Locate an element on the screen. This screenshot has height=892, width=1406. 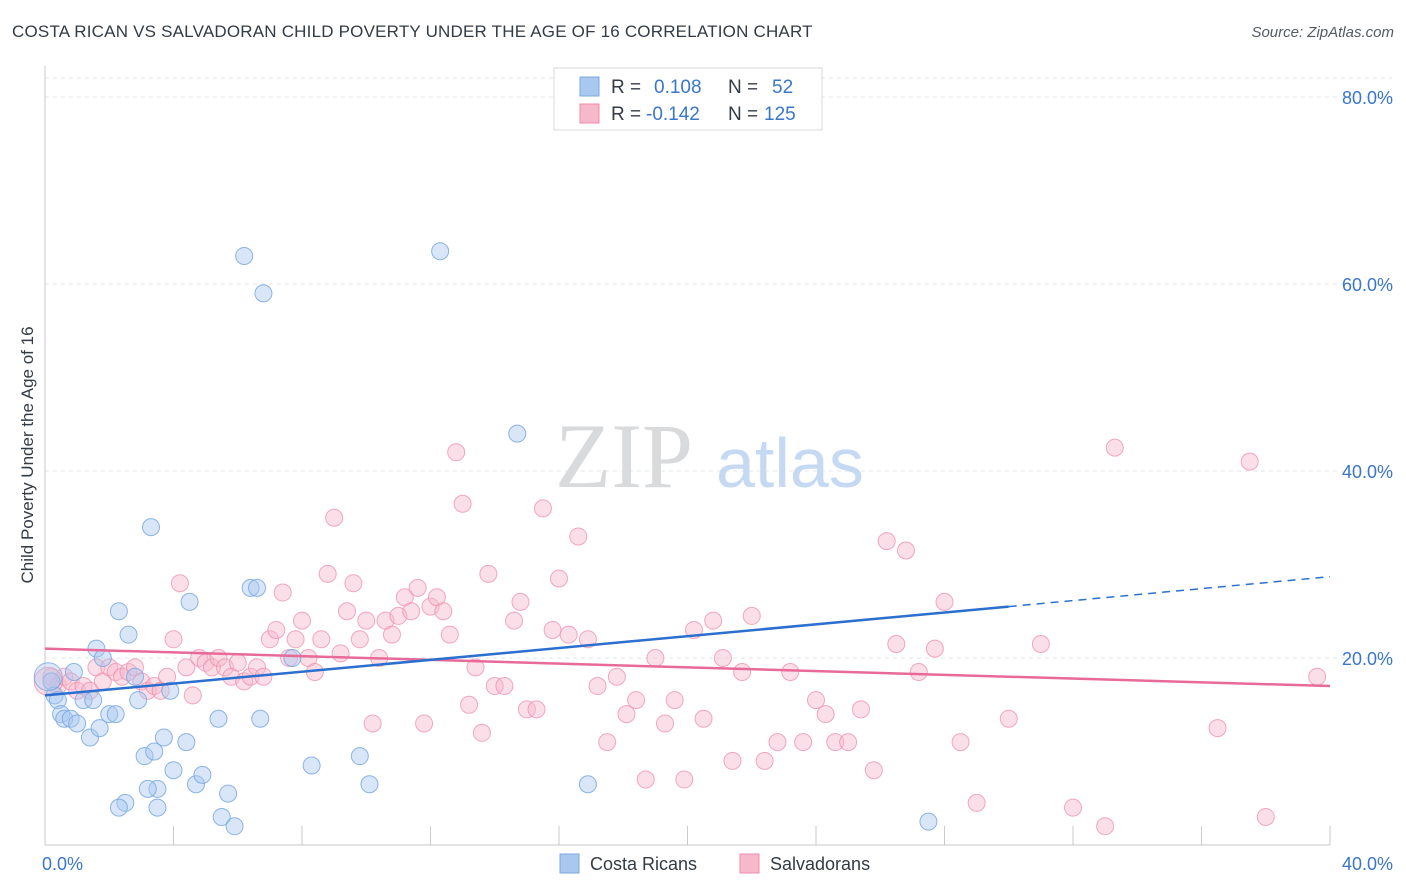
watermark-zip: ZIP is located at coordinates (624, 456).